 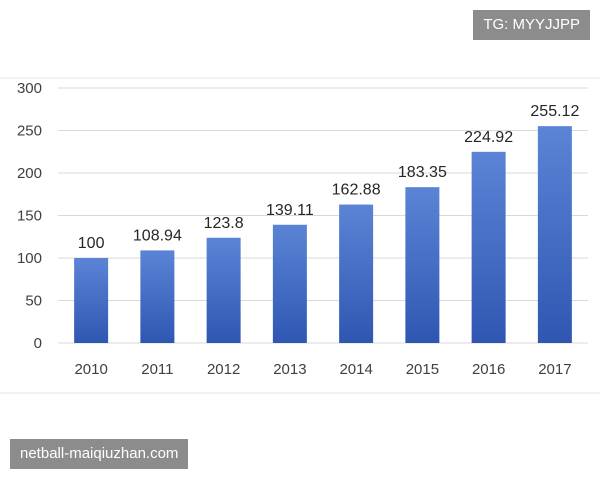 I want to click on y-tick-label: 200, so click(x=29, y=173).